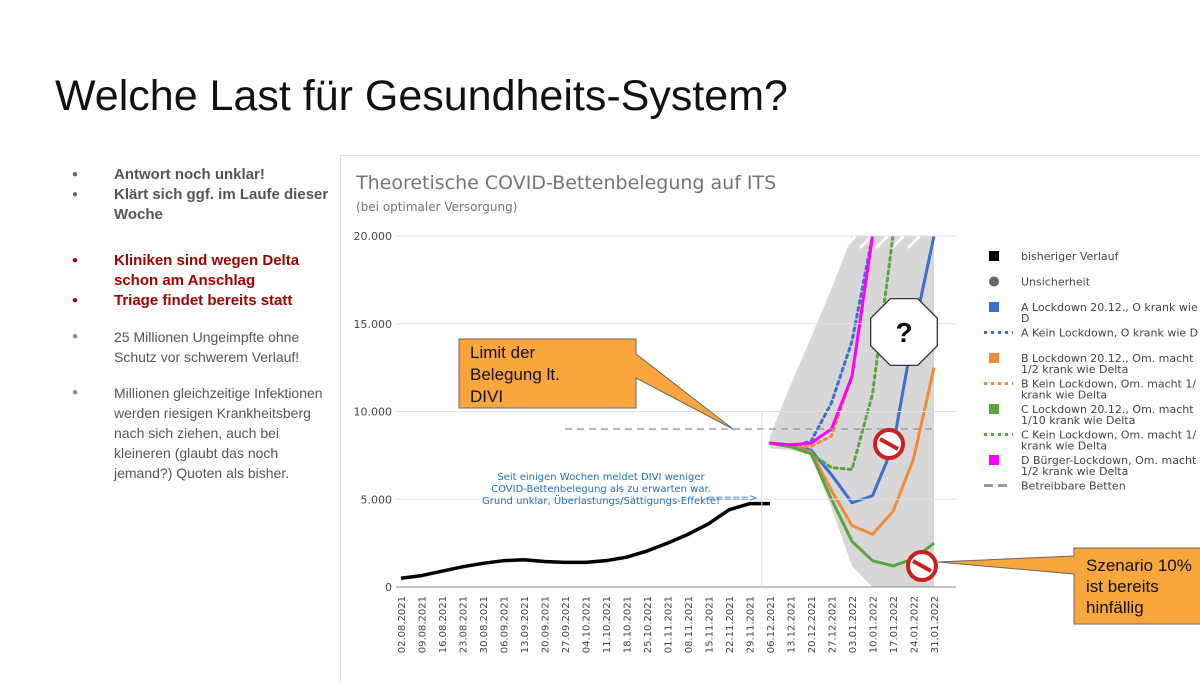  Describe the element at coordinates (486, 396) in the screenshot. I see `limit-callout-text: DIVI` at that location.